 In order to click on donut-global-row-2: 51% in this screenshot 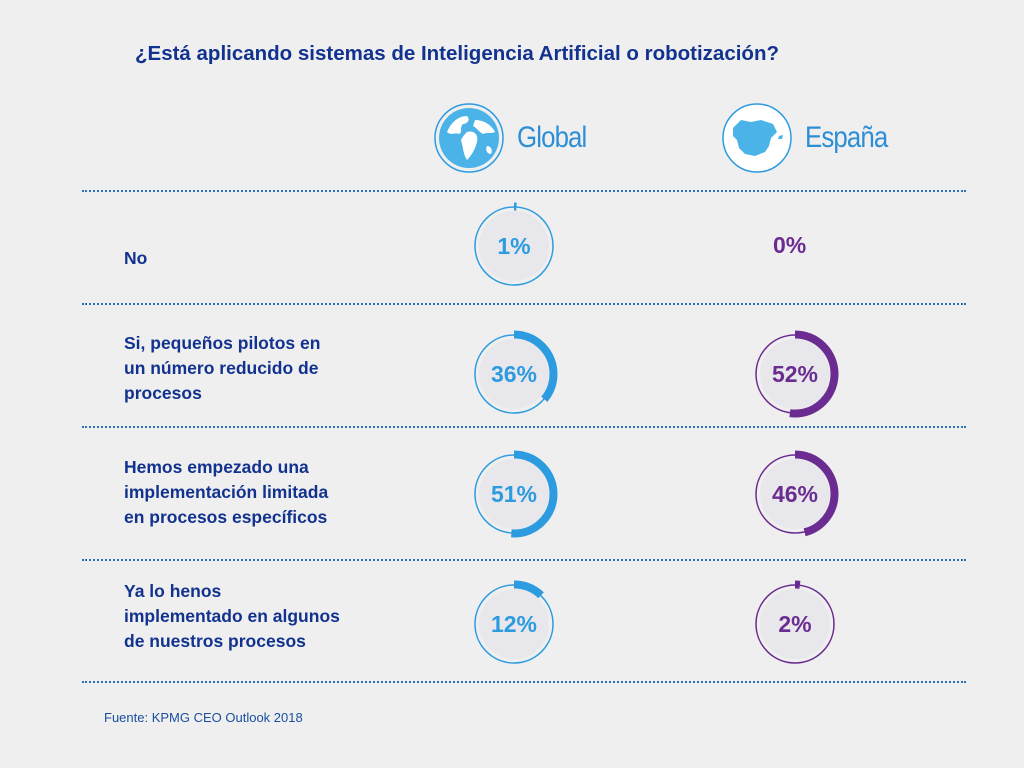, I will do `click(514, 494)`.